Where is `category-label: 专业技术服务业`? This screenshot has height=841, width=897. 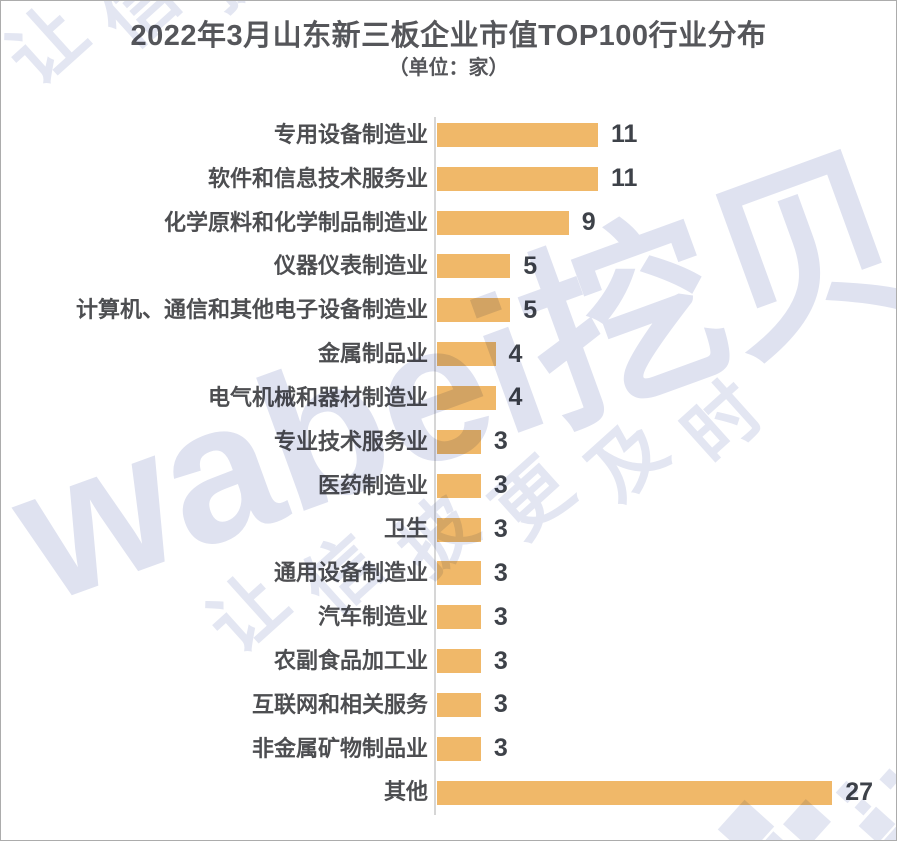
category-label: 专业技术服务业 is located at coordinates (350, 441).